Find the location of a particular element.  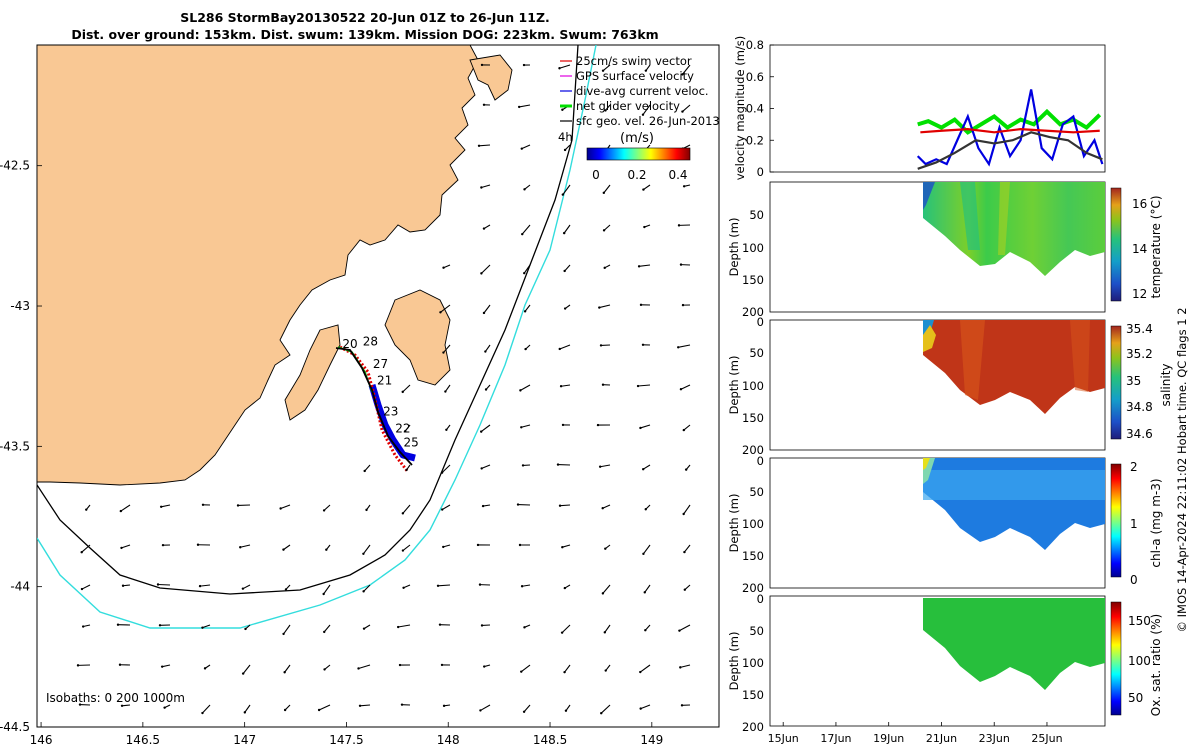

chla-cb-tick-2: 2 is located at coordinates (1134, 467).